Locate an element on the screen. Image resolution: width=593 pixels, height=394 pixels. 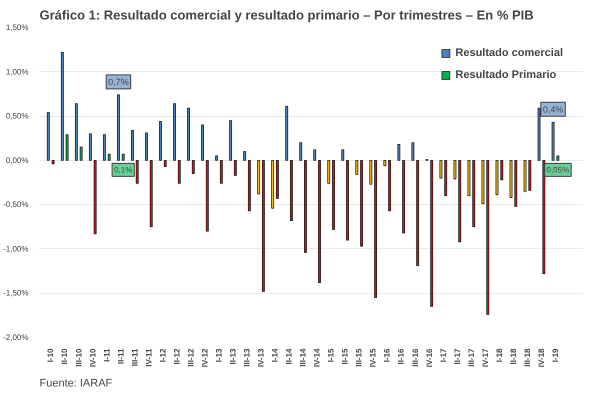
x-tick-label: III-13 is located at coordinates (247, 357).